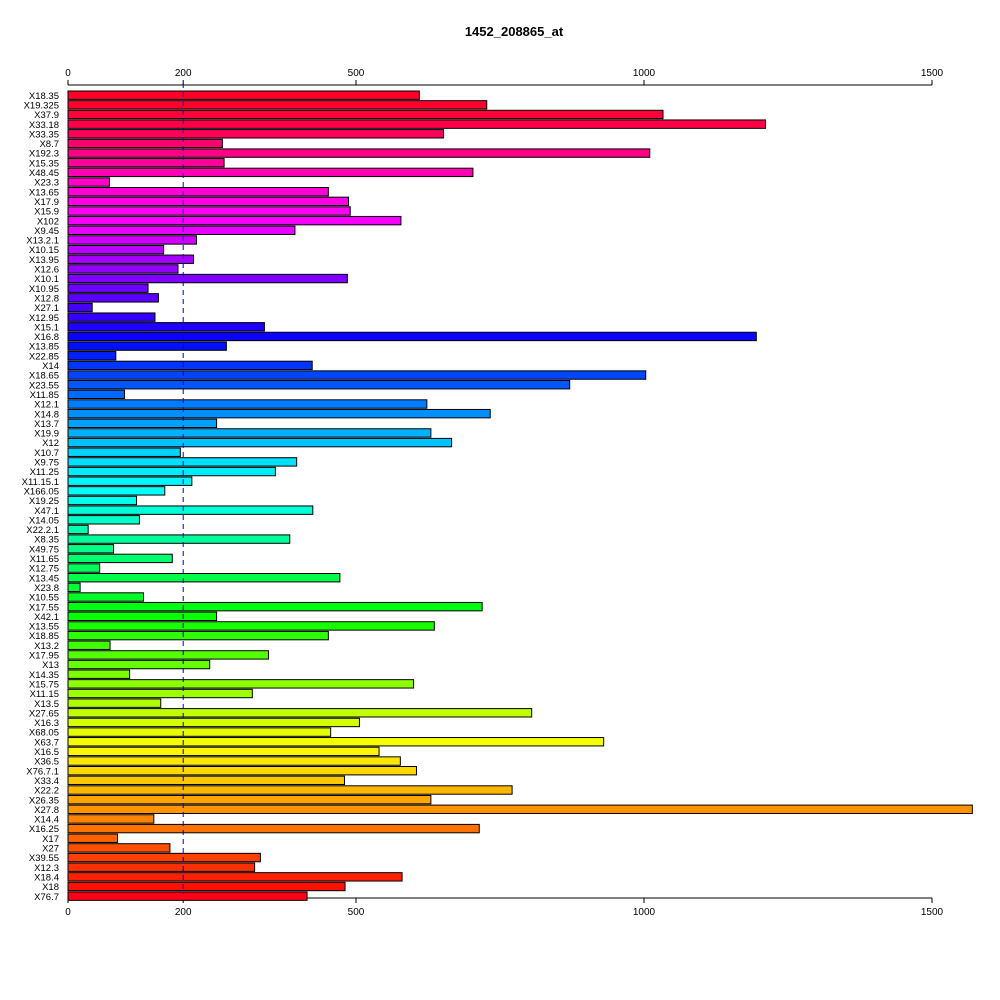 This screenshot has height=1000, width=1000. Describe the element at coordinates (46, 202) in the screenshot. I see `category-label: X17.9` at that location.